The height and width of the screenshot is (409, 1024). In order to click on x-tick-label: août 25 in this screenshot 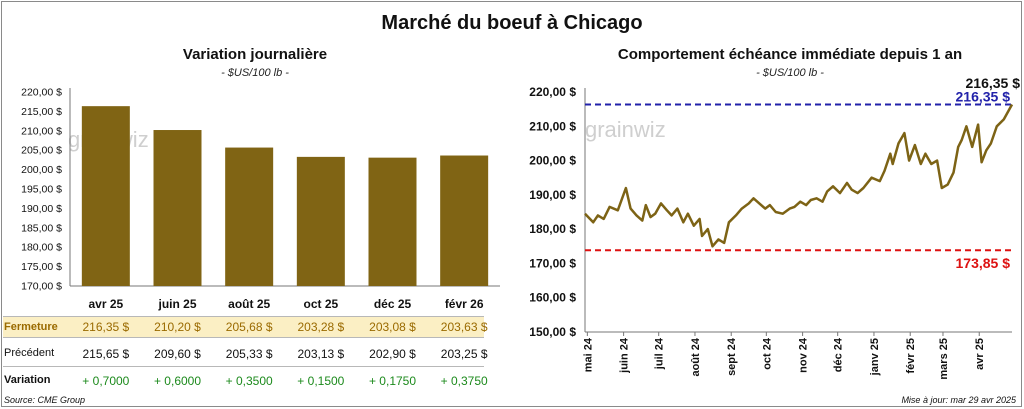, I will do `click(249, 304)`.